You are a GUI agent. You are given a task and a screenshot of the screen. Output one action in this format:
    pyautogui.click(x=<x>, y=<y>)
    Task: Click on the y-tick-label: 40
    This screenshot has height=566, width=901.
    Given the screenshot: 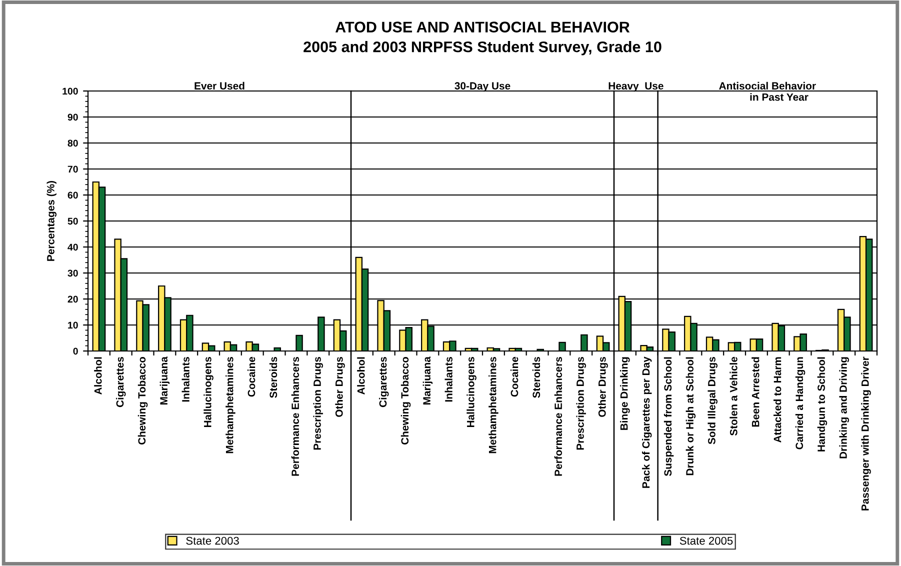 What is the action you would take?
    pyautogui.click(x=73, y=247)
    